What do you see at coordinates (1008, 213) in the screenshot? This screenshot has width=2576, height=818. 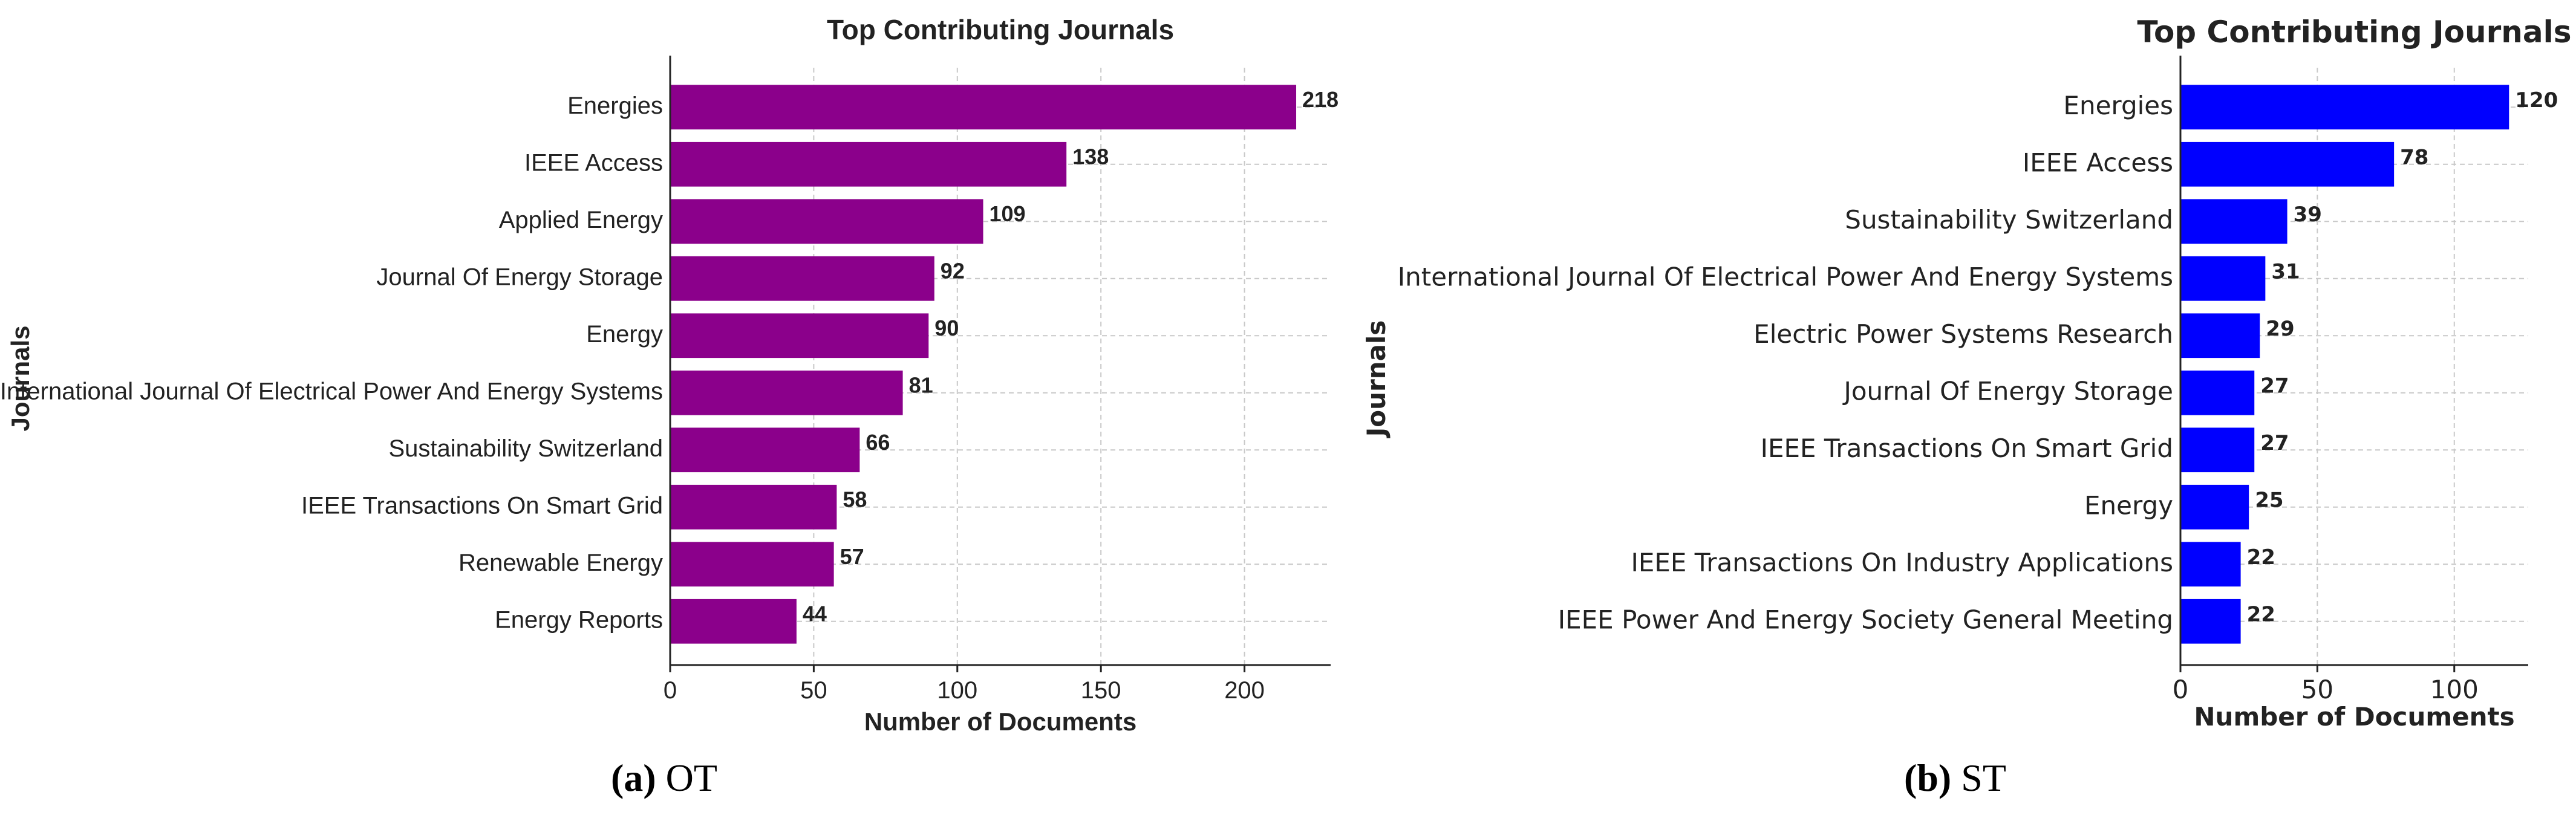 I see `value-label: 109` at bounding box center [1008, 213].